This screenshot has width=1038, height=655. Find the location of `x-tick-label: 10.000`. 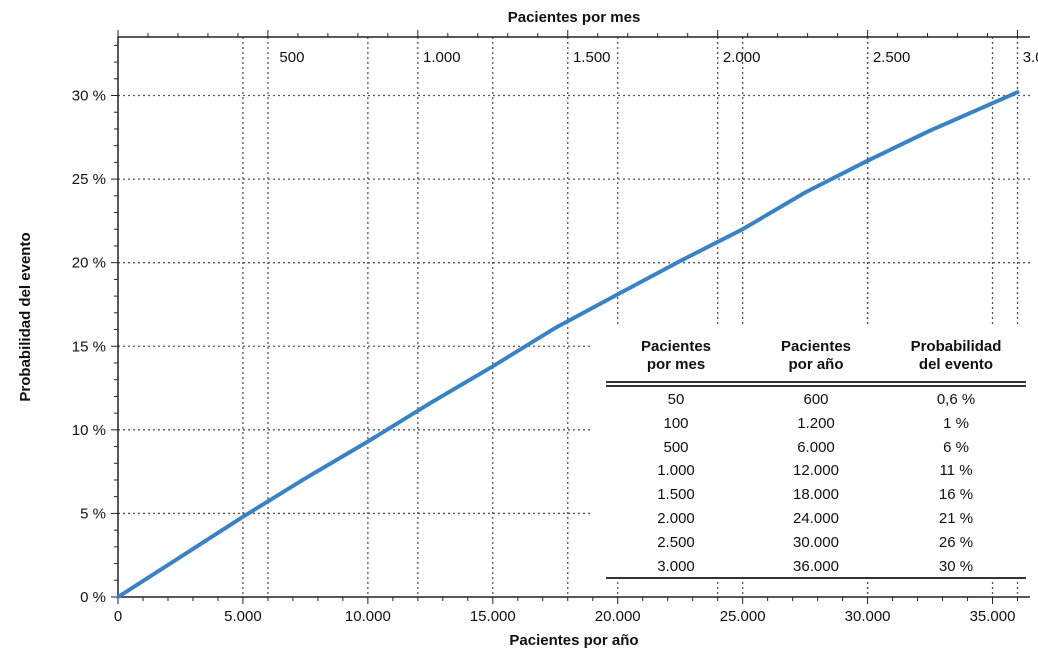

x-tick-label: 10.000 is located at coordinates (368, 616).